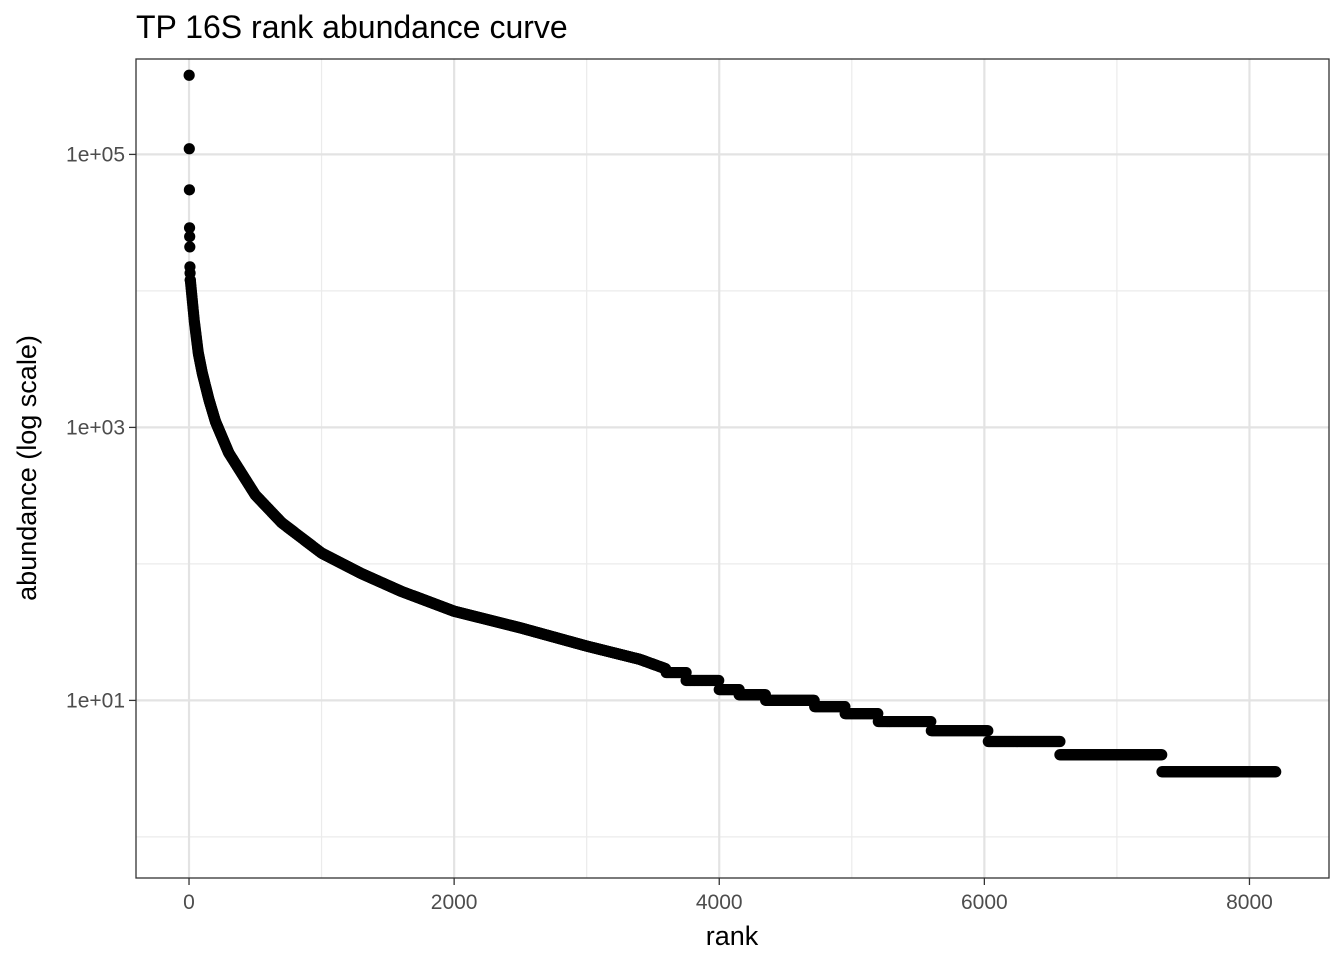 The width and height of the screenshot is (1344, 960). What do you see at coordinates (27, 468) in the screenshot?
I see `y-axis-title: abundance (log scale)` at bounding box center [27, 468].